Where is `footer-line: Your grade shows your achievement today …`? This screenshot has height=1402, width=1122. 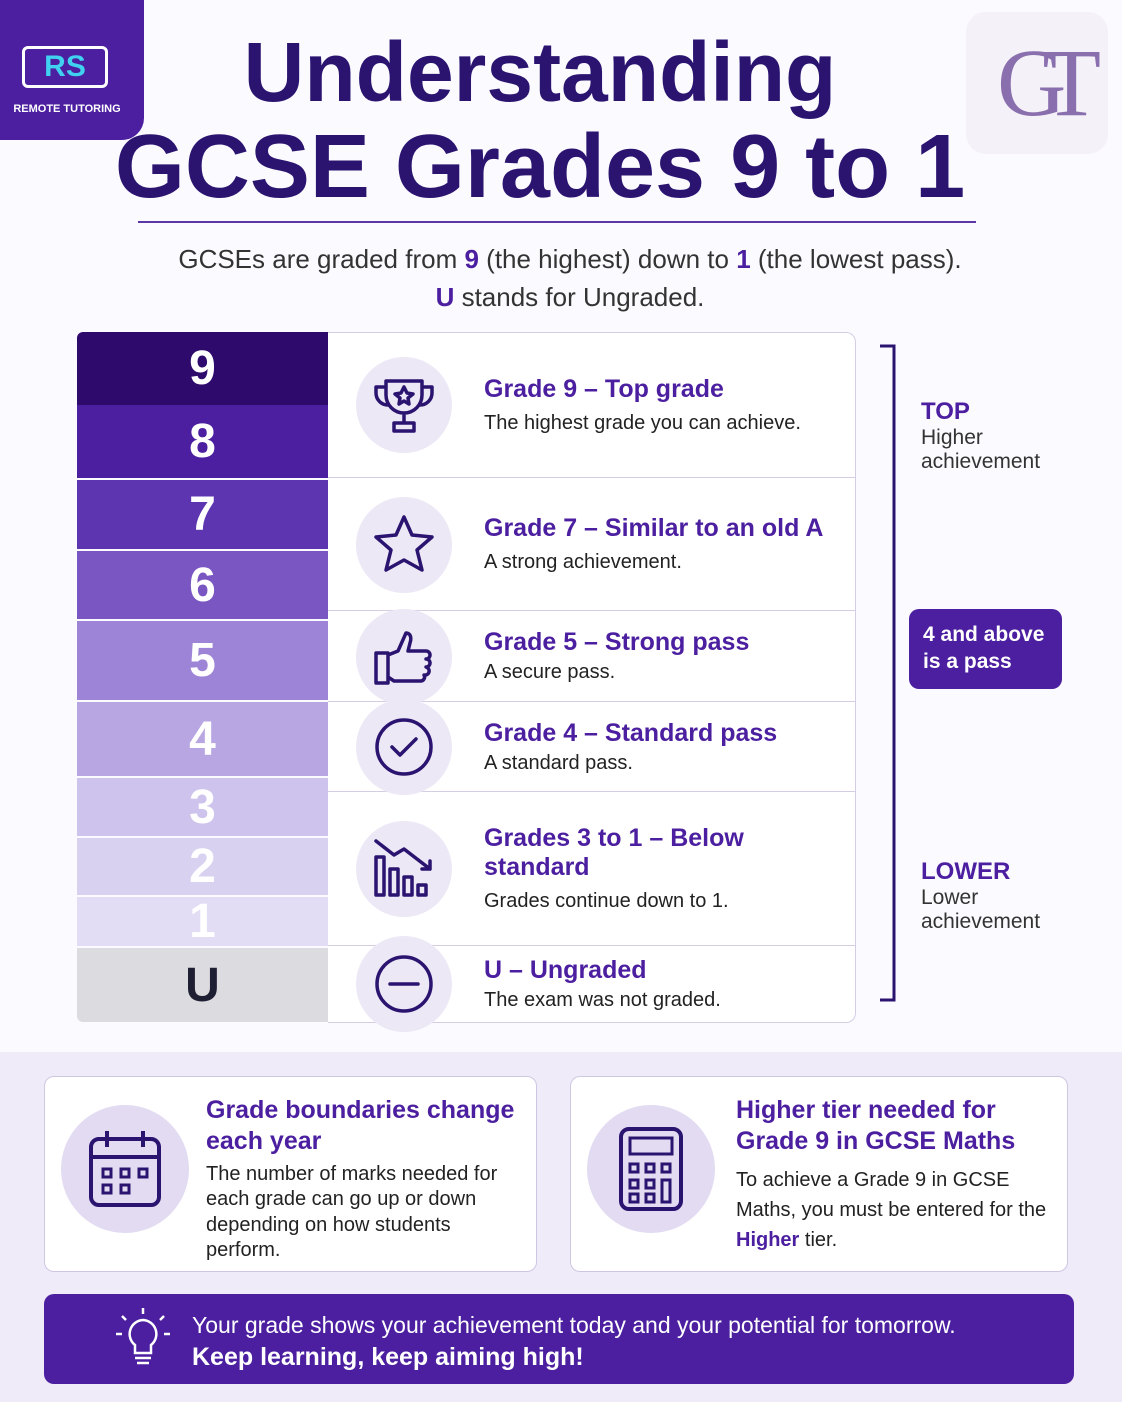
footer-line: Your grade shows your achievement today … is located at coordinates (574, 1325).